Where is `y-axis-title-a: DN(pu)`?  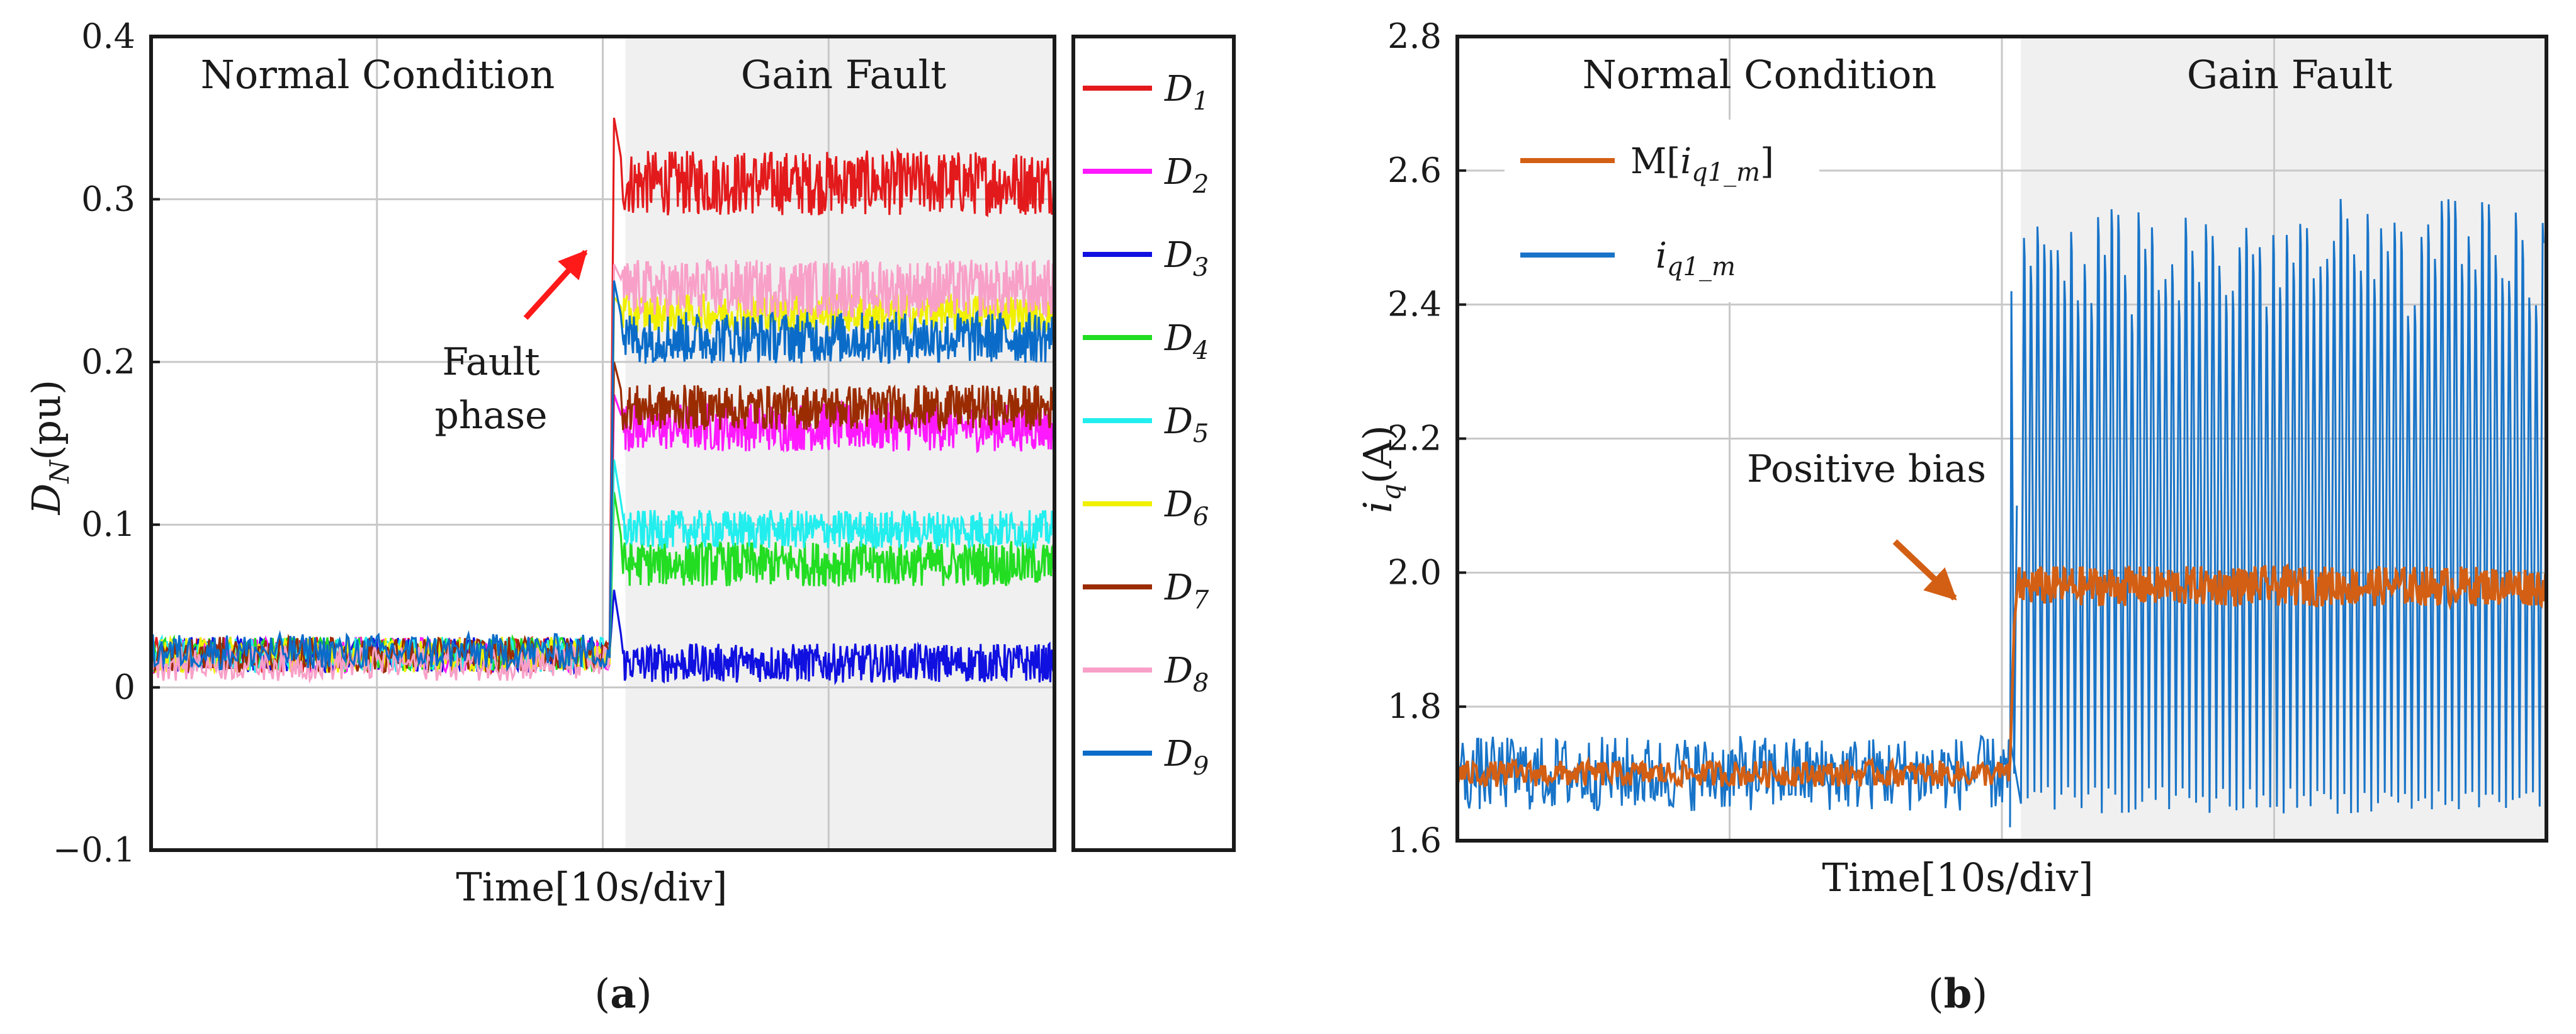
y-axis-title-a: DN(pu) is located at coordinates (49, 447).